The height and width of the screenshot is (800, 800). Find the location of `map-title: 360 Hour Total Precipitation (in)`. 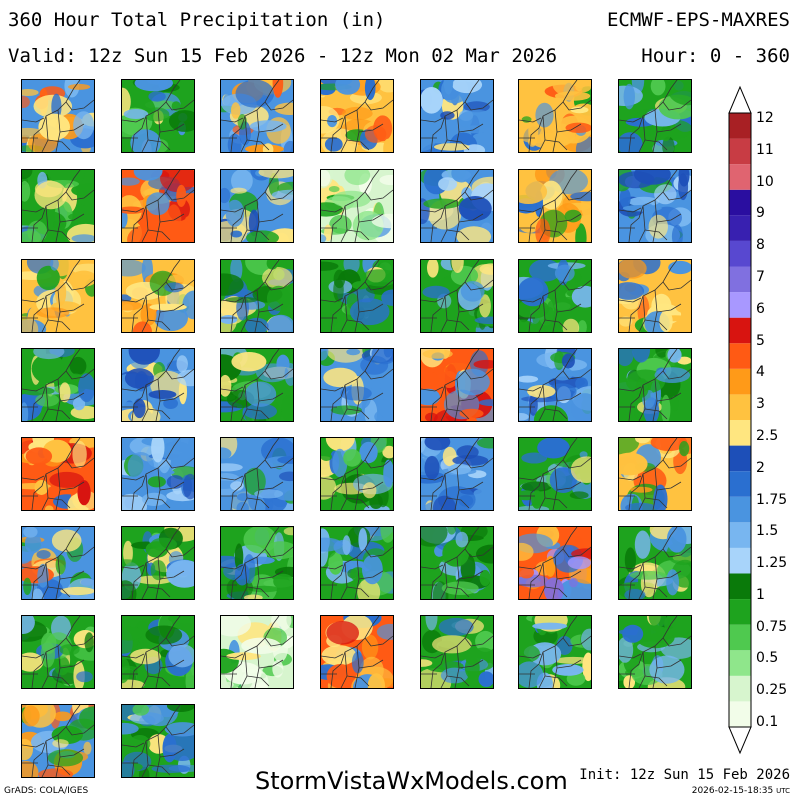

map-title: 360 Hour Total Precipitation (in) is located at coordinates (197, 20).